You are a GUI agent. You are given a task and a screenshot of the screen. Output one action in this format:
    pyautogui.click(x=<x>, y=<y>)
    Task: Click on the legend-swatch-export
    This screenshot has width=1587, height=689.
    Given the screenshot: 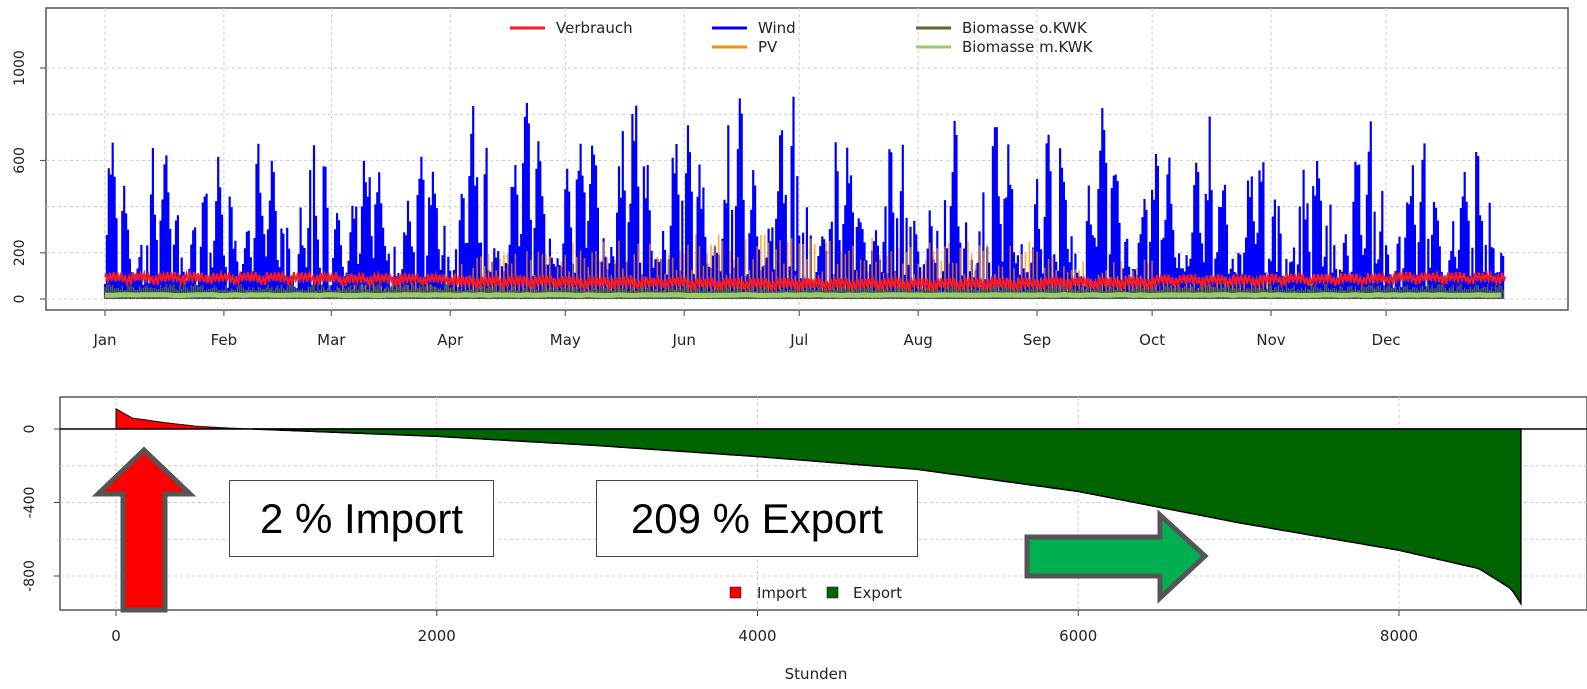 What is the action you would take?
    pyautogui.click(x=832, y=592)
    